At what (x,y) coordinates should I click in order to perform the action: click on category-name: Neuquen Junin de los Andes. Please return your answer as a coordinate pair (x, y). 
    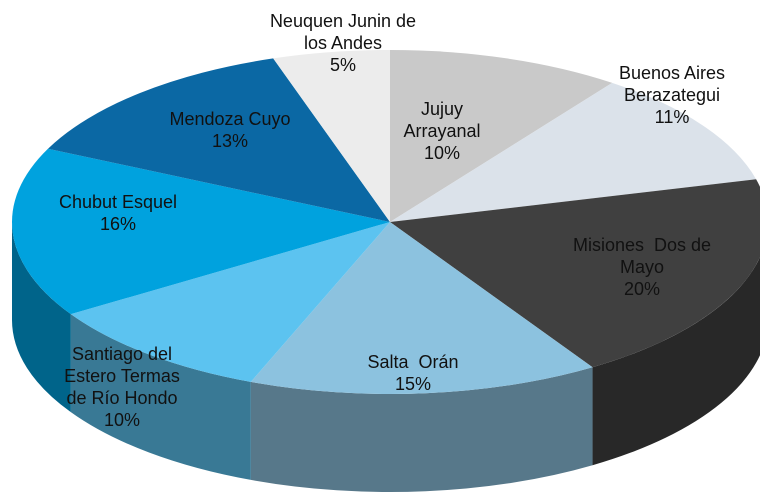
    Looking at the image, I should click on (345, 32).